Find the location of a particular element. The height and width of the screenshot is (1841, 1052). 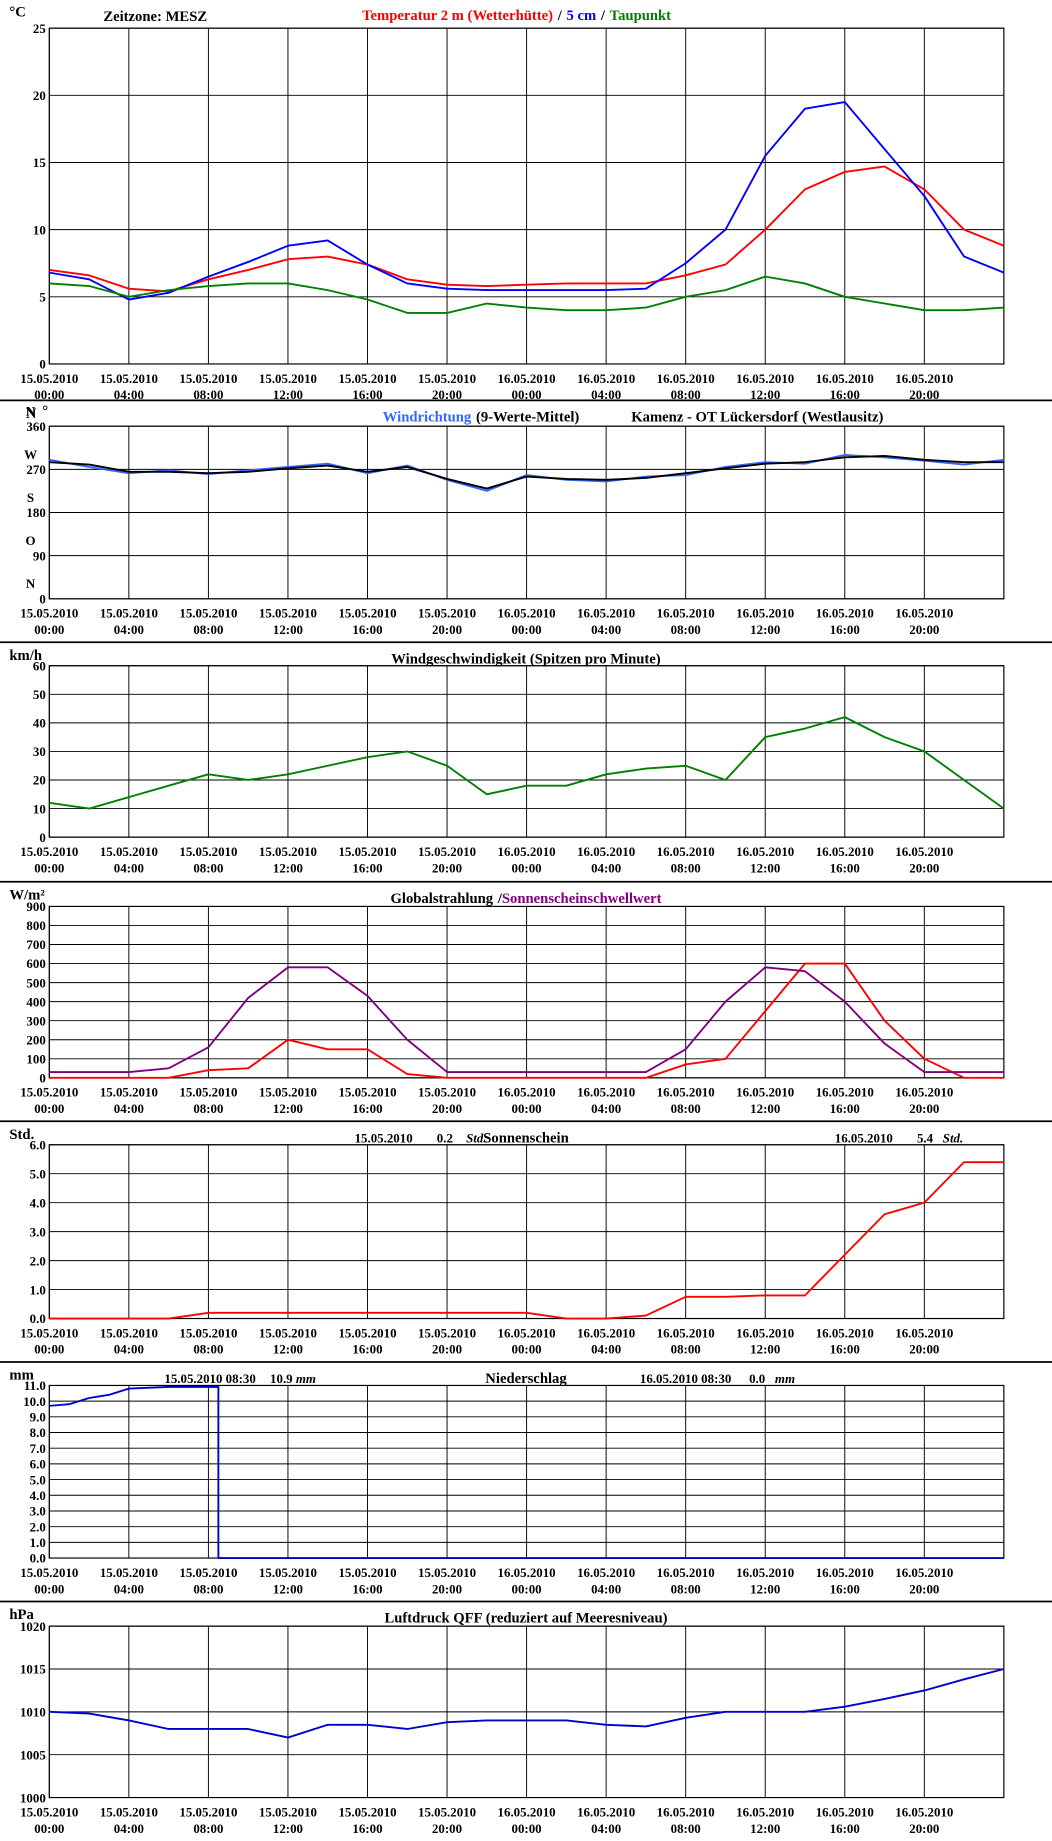

unit-label: mm is located at coordinates (21, 1376).